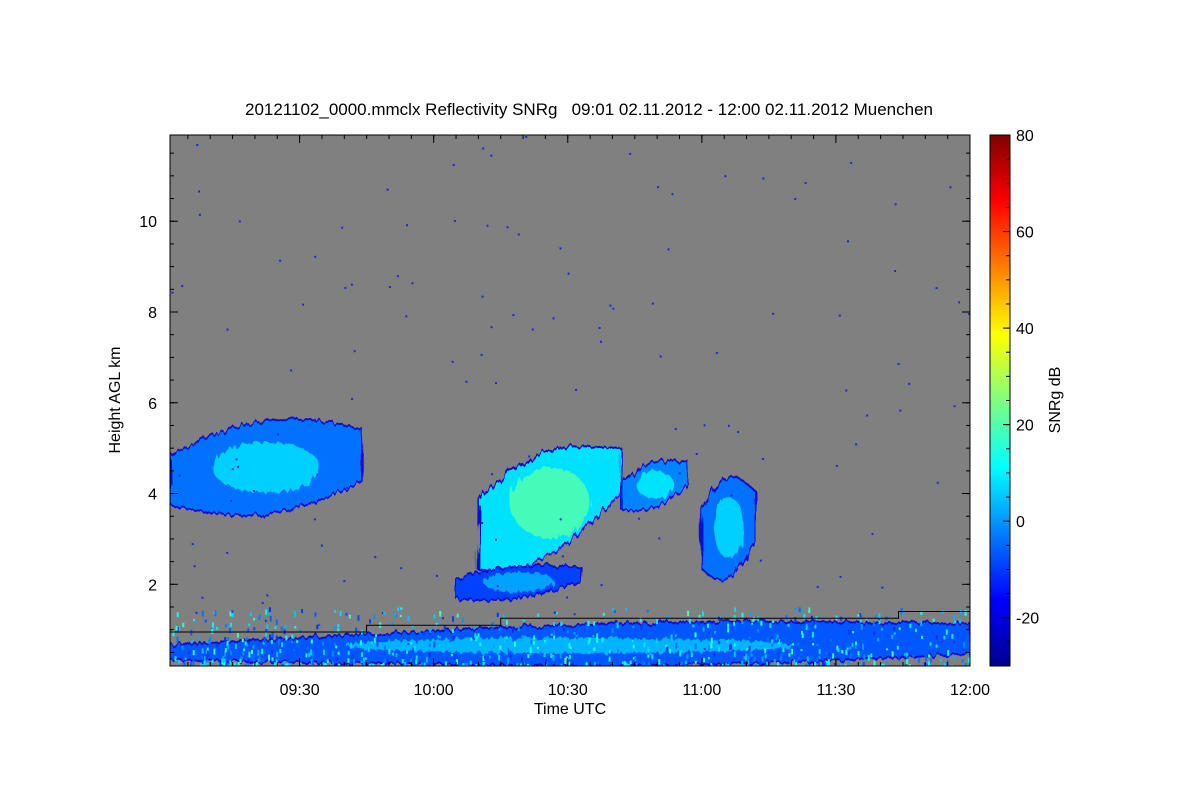  I want to click on echo-region, so click(655, 485).